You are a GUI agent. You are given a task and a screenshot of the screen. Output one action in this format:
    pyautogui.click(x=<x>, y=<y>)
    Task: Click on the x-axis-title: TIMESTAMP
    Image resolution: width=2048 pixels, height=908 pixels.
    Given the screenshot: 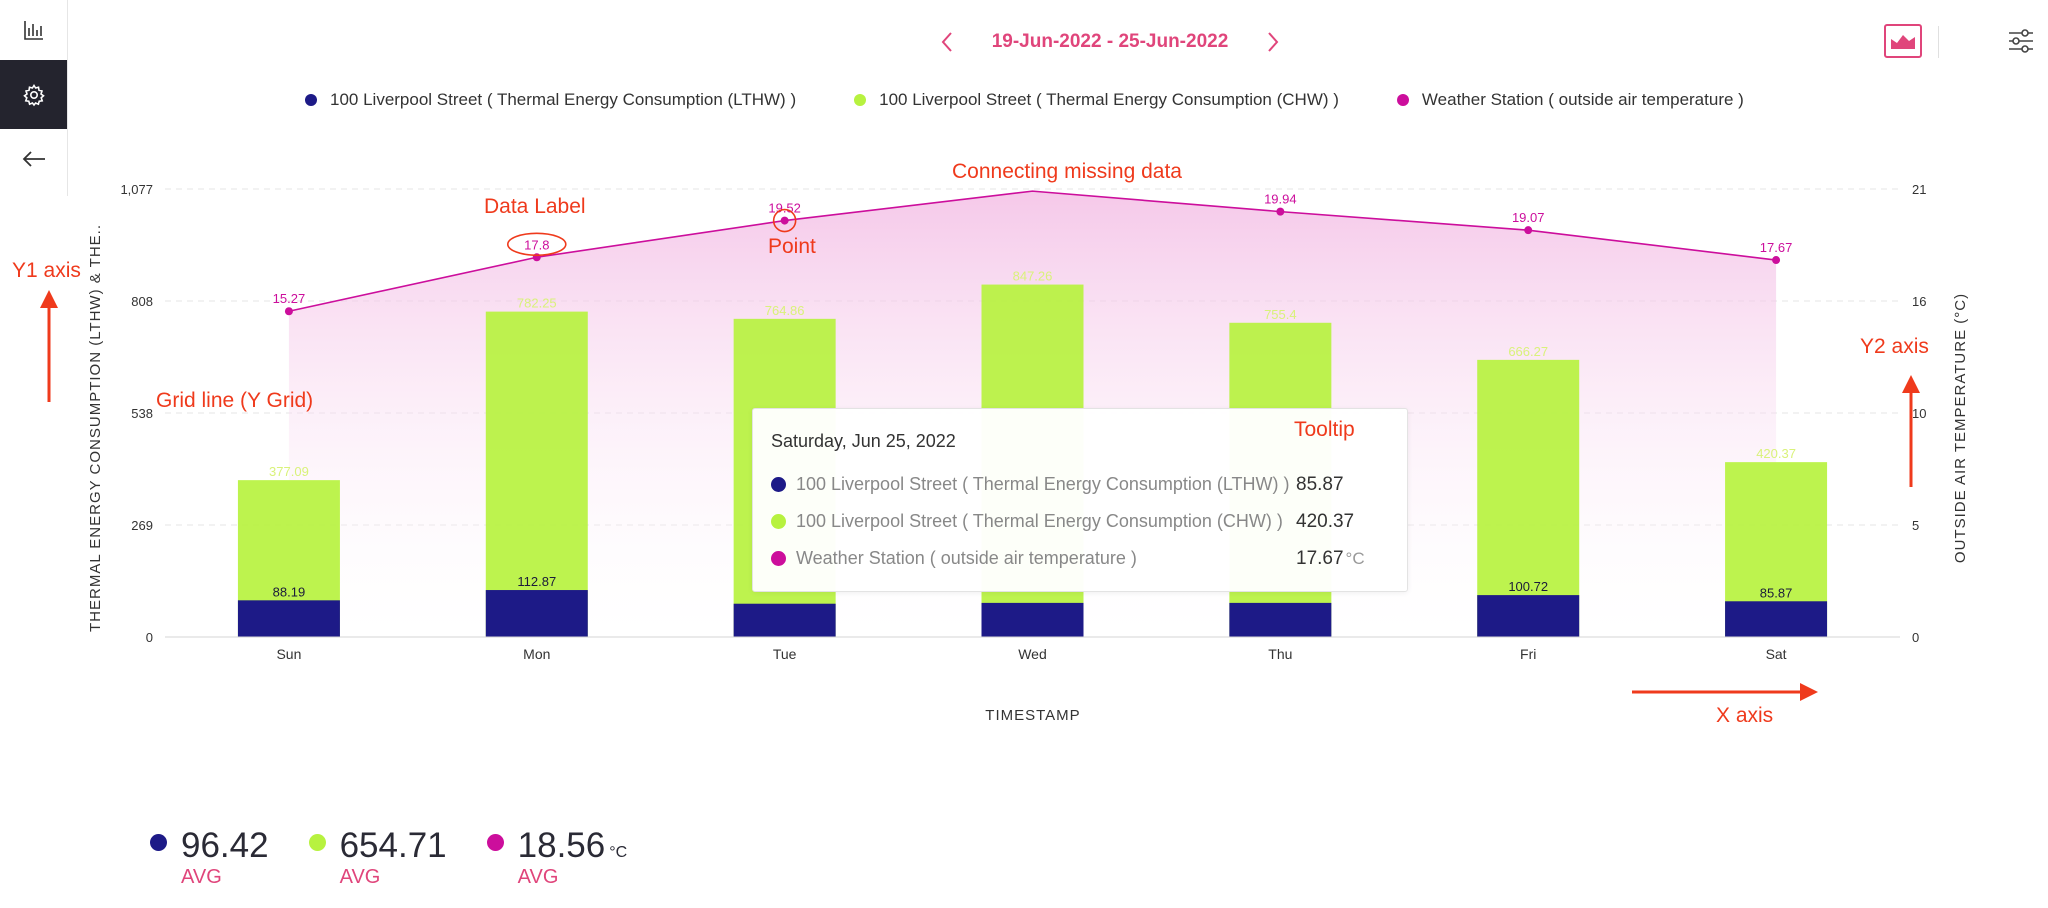 What is the action you would take?
    pyautogui.click(x=1032, y=715)
    